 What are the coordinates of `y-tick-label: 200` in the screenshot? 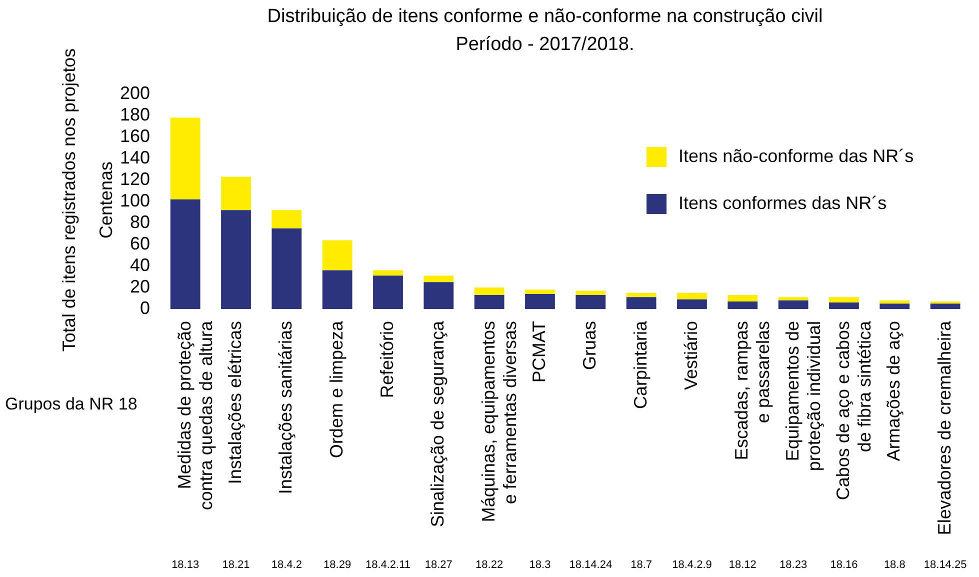 It's located at (135, 92).